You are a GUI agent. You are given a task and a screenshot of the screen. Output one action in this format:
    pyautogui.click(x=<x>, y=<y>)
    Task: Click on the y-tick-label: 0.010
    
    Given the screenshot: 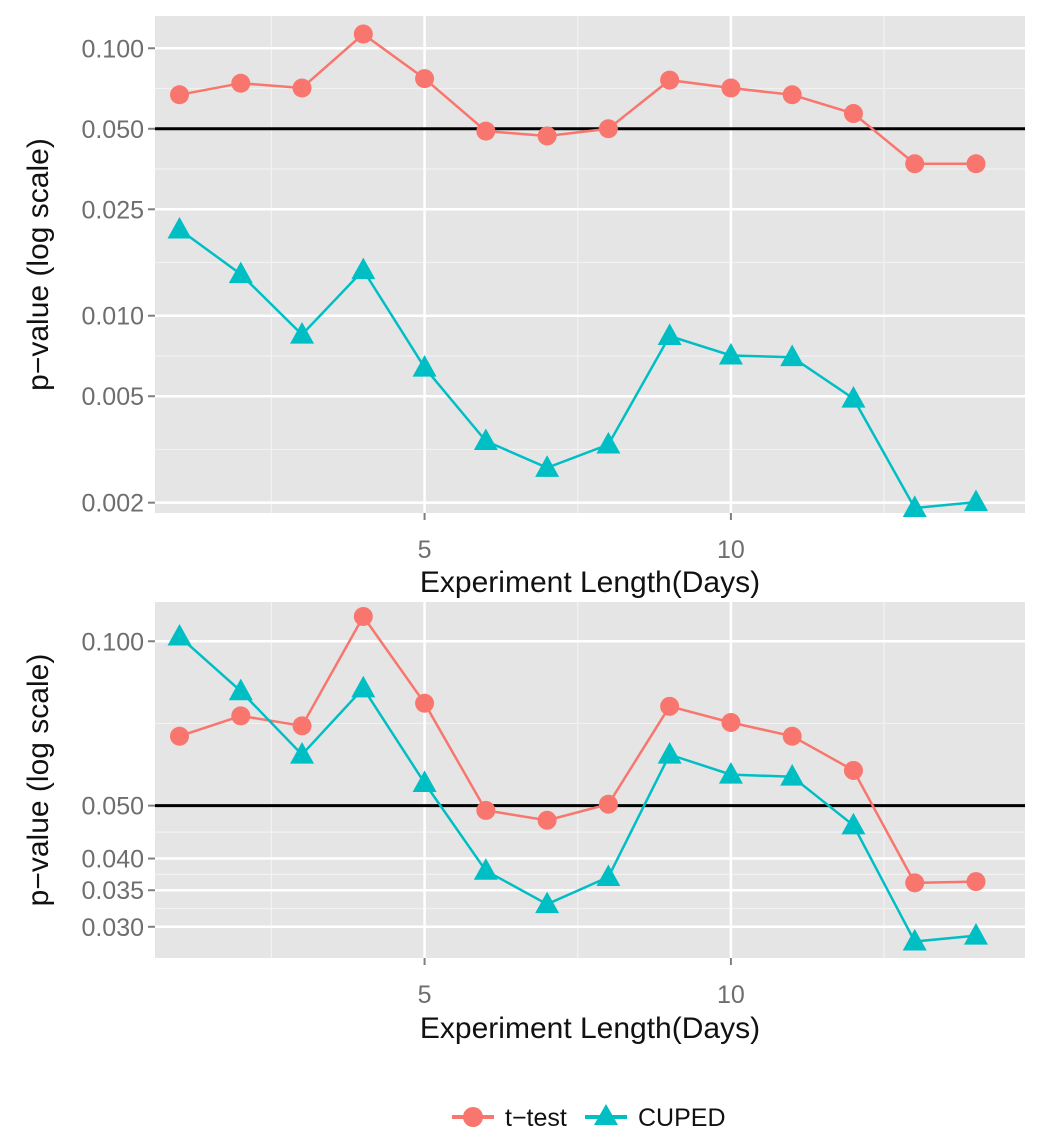 What is the action you would take?
    pyautogui.click(x=112, y=317)
    